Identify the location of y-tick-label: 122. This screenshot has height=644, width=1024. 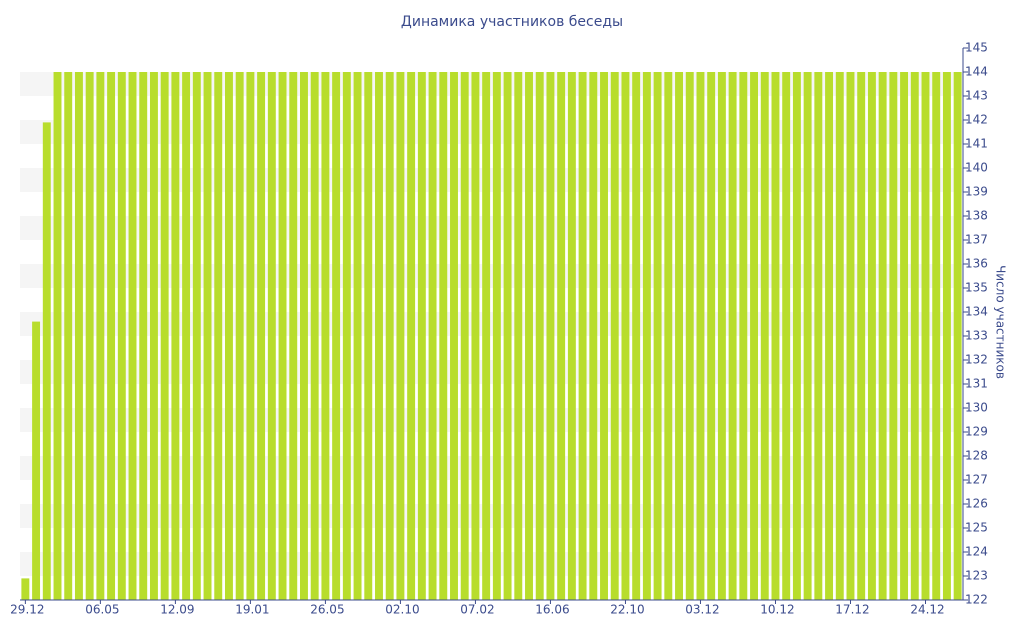
(976, 600).